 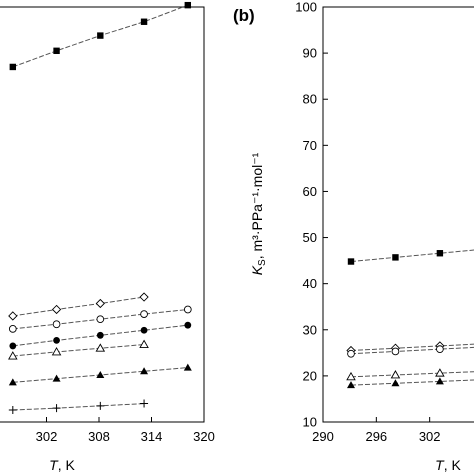 What do you see at coordinates (412, 374) in the screenshot?
I see `panel-b-open-triangle-line` at bounding box center [412, 374].